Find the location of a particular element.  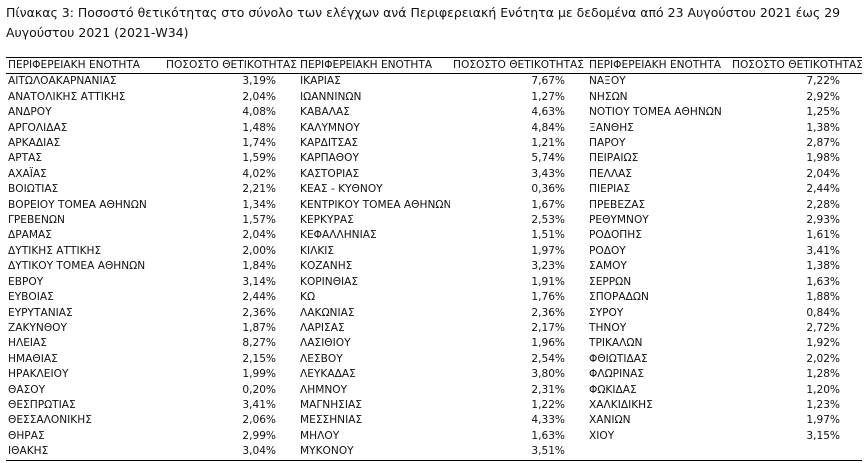

region-name: ΧΑΛΚΙΔΙΚΗΣ is located at coordinates (621, 404).